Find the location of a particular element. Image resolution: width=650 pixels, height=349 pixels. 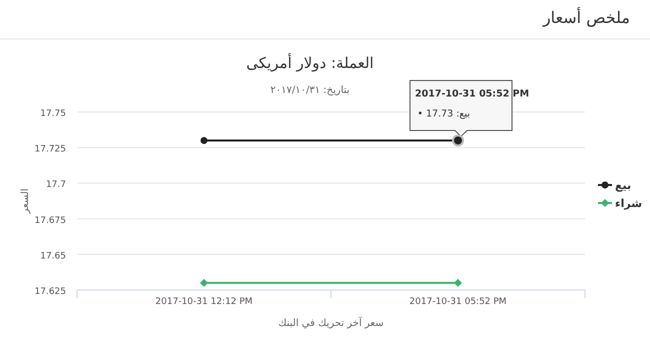

x-tick-label: 2017-10-31 12:12 PM is located at coordinates (204, 302).